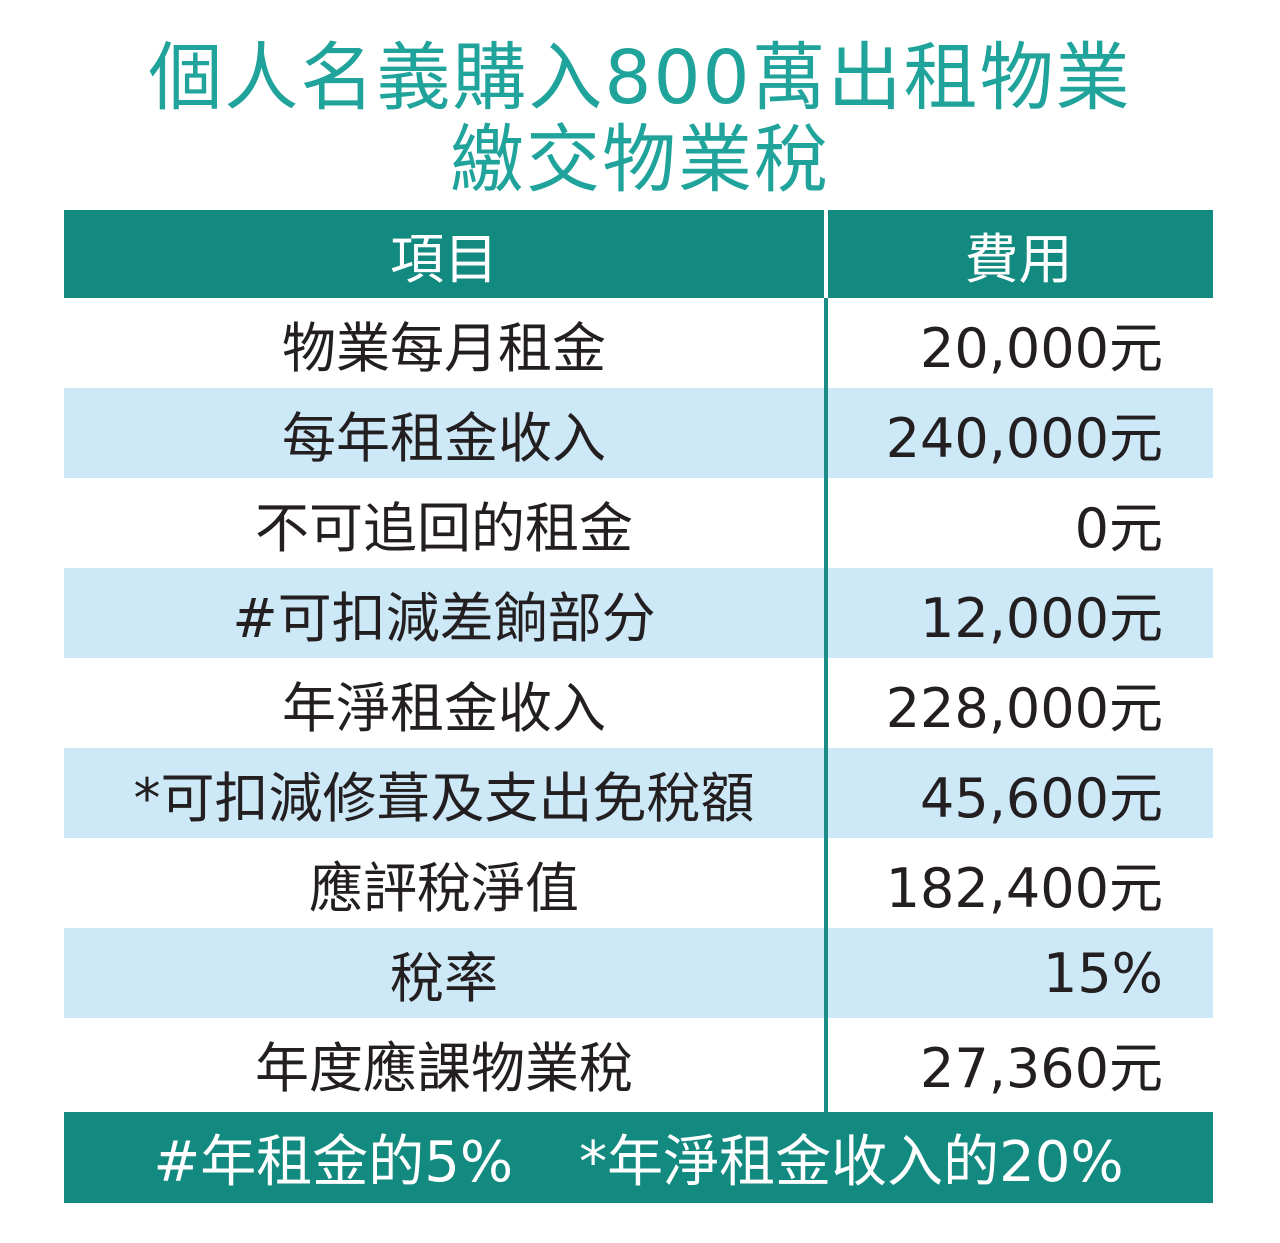 The width and height of the screenshot is (1280, 1243). I want to click on row-fee: 15%, so click(1102, 973).